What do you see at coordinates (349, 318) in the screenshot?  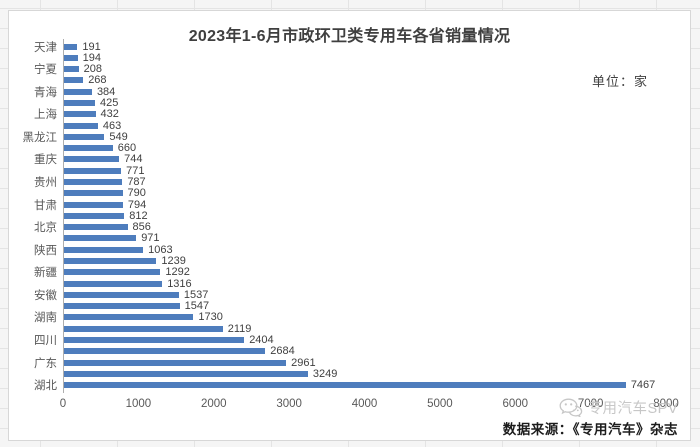 I see `bar-row: 湖南 1730` at bounding box center [349, 318].